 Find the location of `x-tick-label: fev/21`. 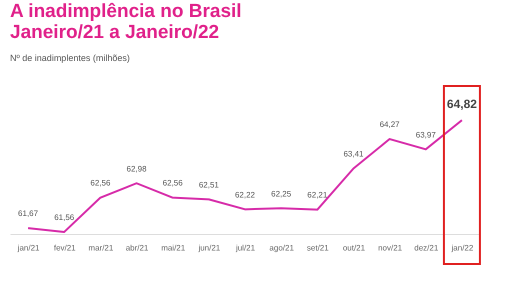

x-tick-label: fev/21 is located at coordinates (65, 248).